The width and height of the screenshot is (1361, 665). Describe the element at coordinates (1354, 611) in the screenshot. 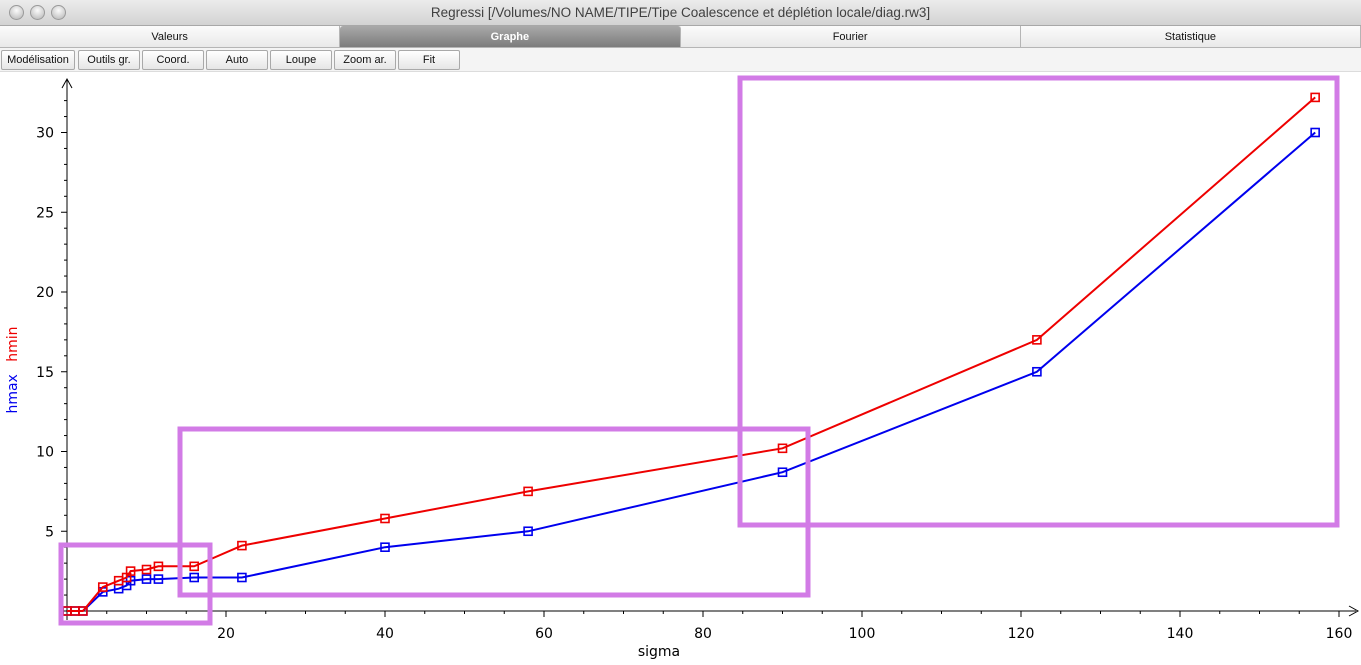

I see `x-axis-arrow` at that location.